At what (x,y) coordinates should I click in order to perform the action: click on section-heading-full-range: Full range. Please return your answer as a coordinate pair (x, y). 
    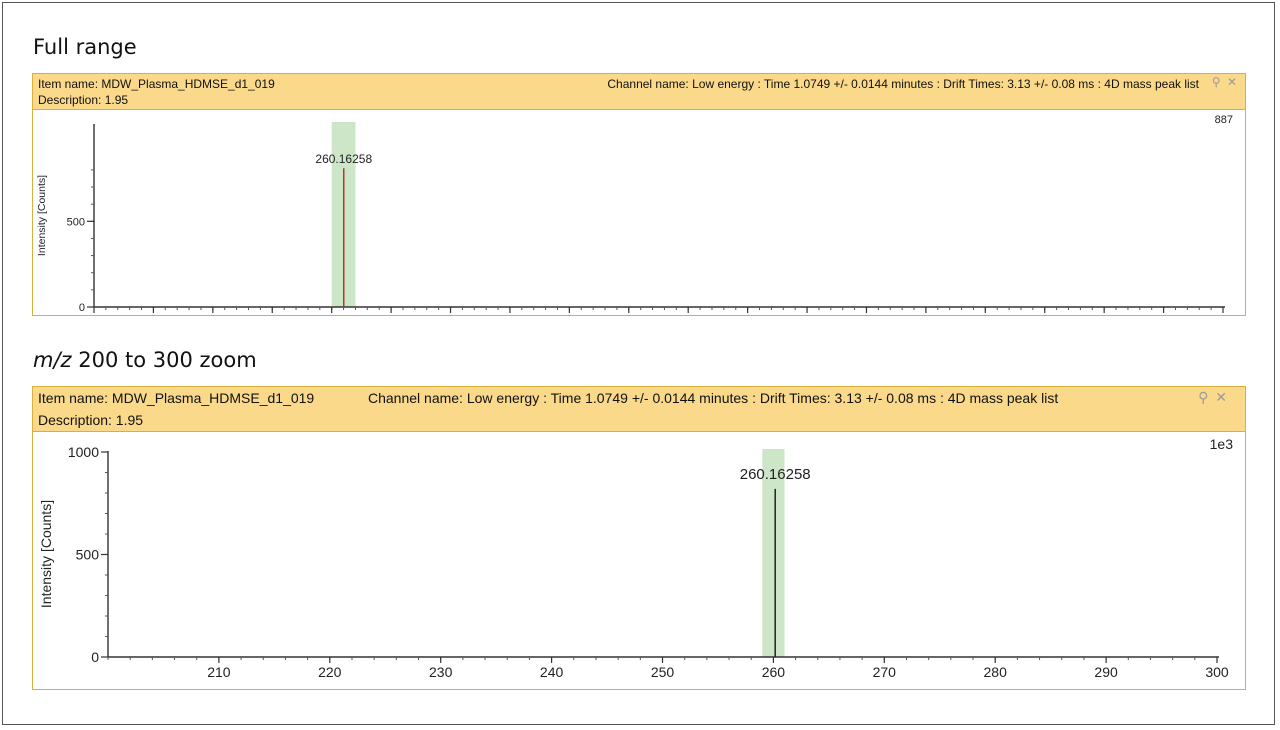
    Looking at the image, I should click on (85, 47).